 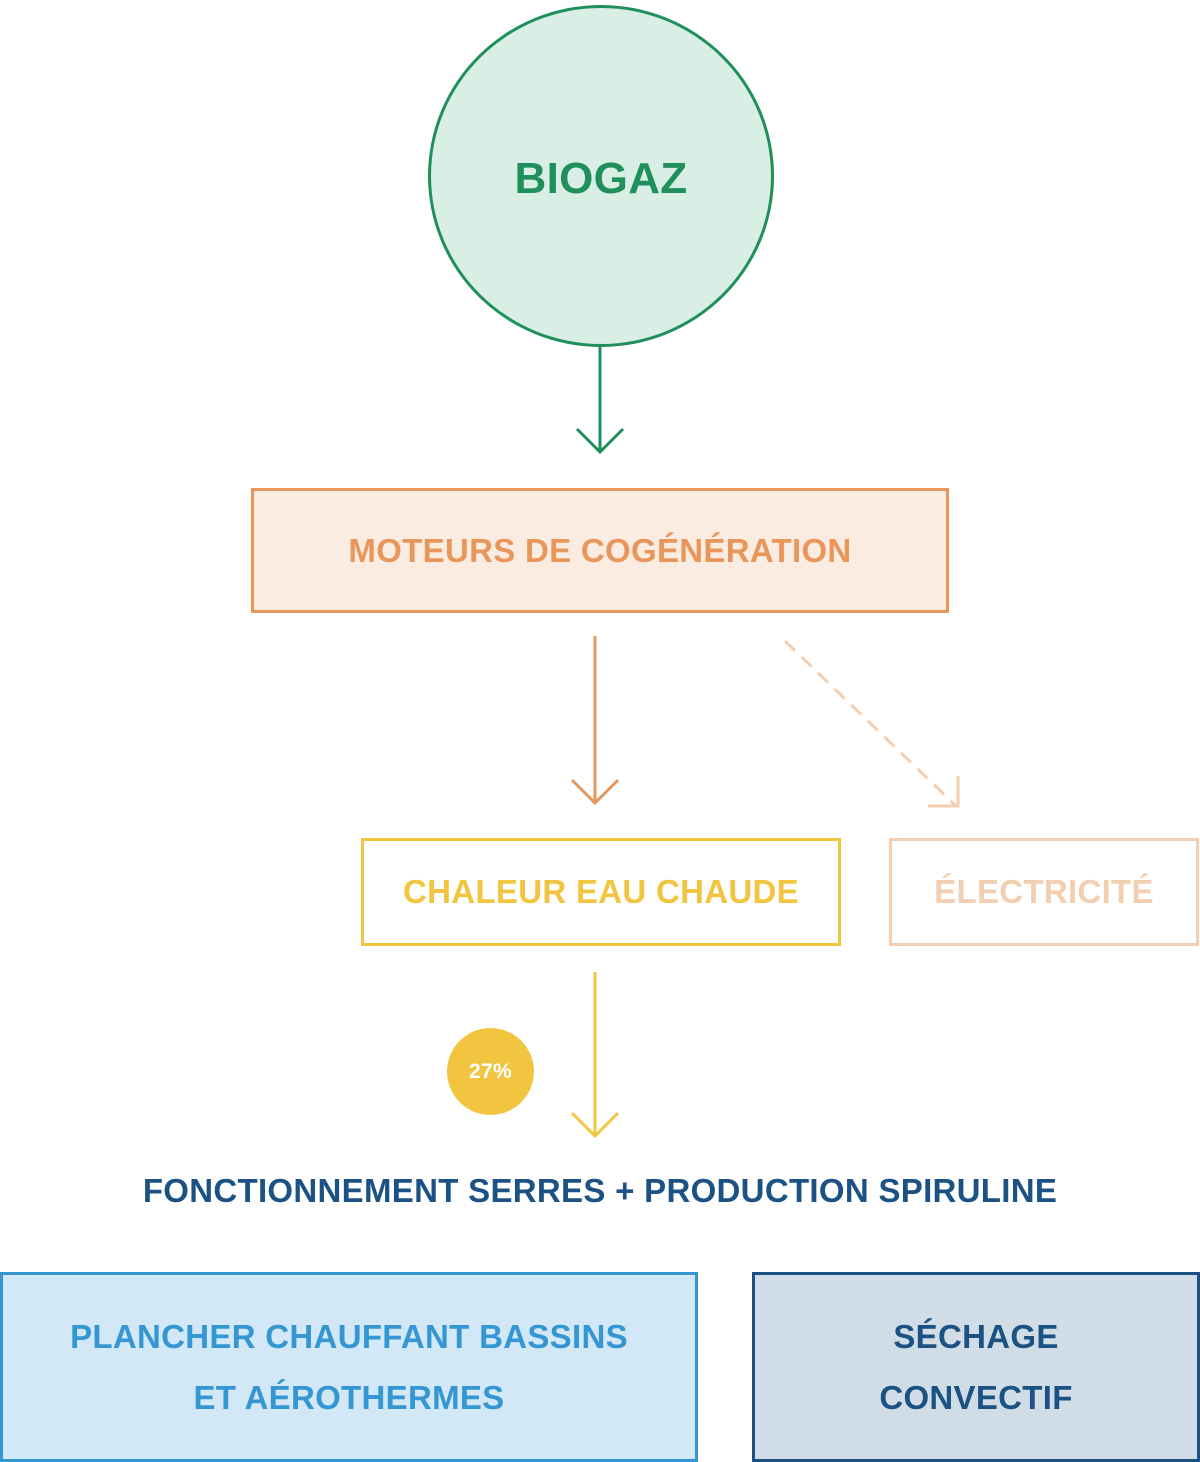 I want to click on arrow-cogeneration-to-electricite, so click(x=871, y=723).